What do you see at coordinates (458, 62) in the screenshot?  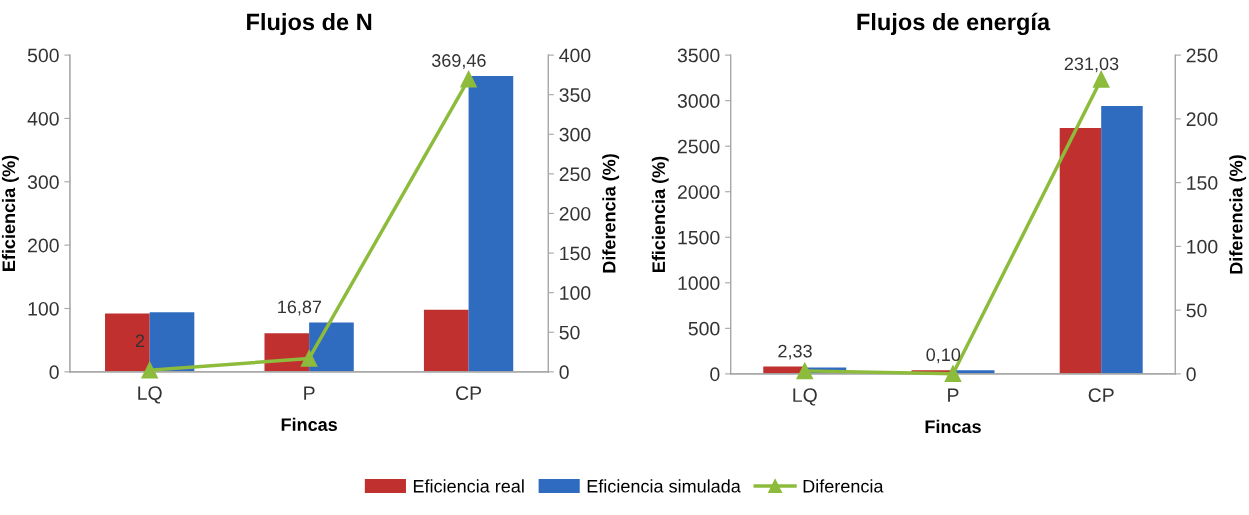 I see `data-label: 369,46` at bounding box center [458, 62].